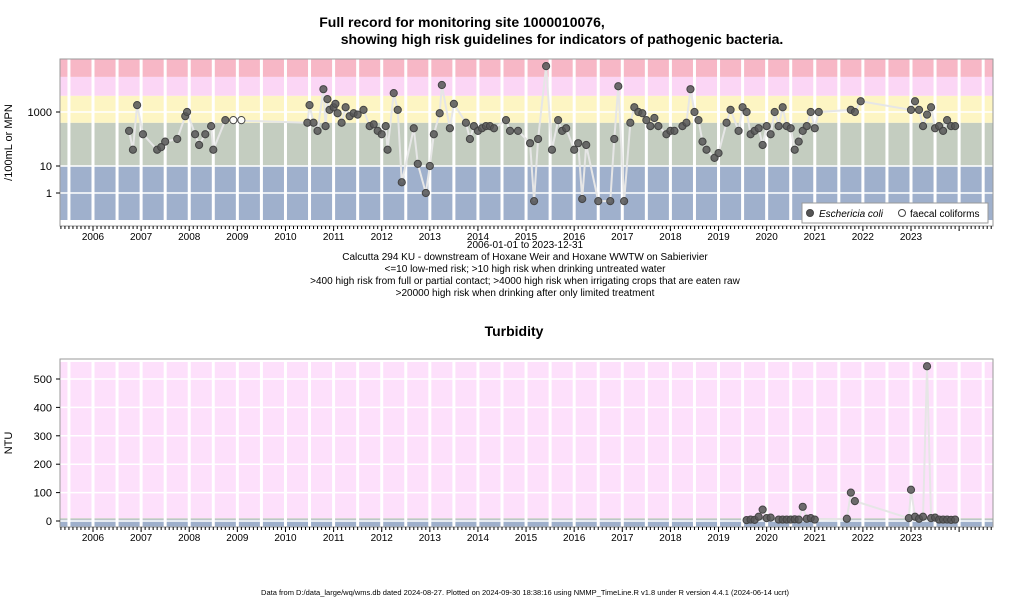 The width and height of the screenshot is (1024, 600). I want to click on turbidity-xtick-label: 2013, so click(430, 538).